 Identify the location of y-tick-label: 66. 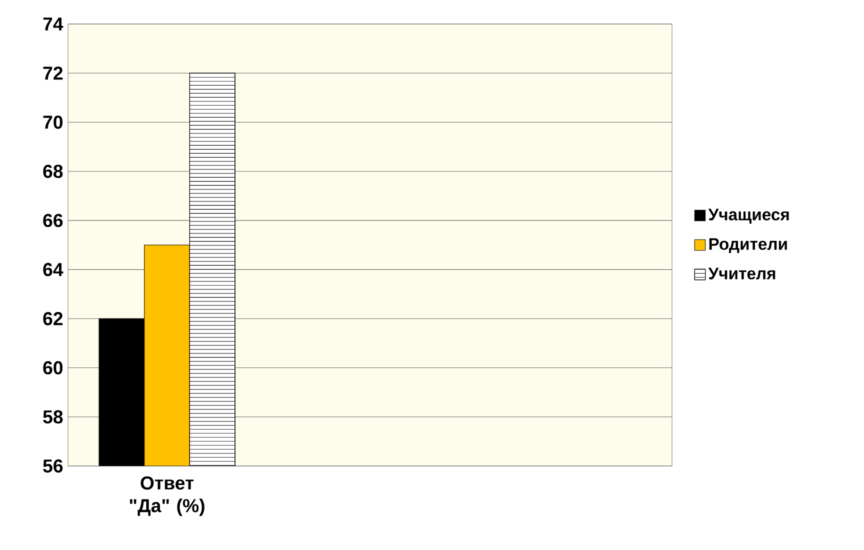
(53, 221).